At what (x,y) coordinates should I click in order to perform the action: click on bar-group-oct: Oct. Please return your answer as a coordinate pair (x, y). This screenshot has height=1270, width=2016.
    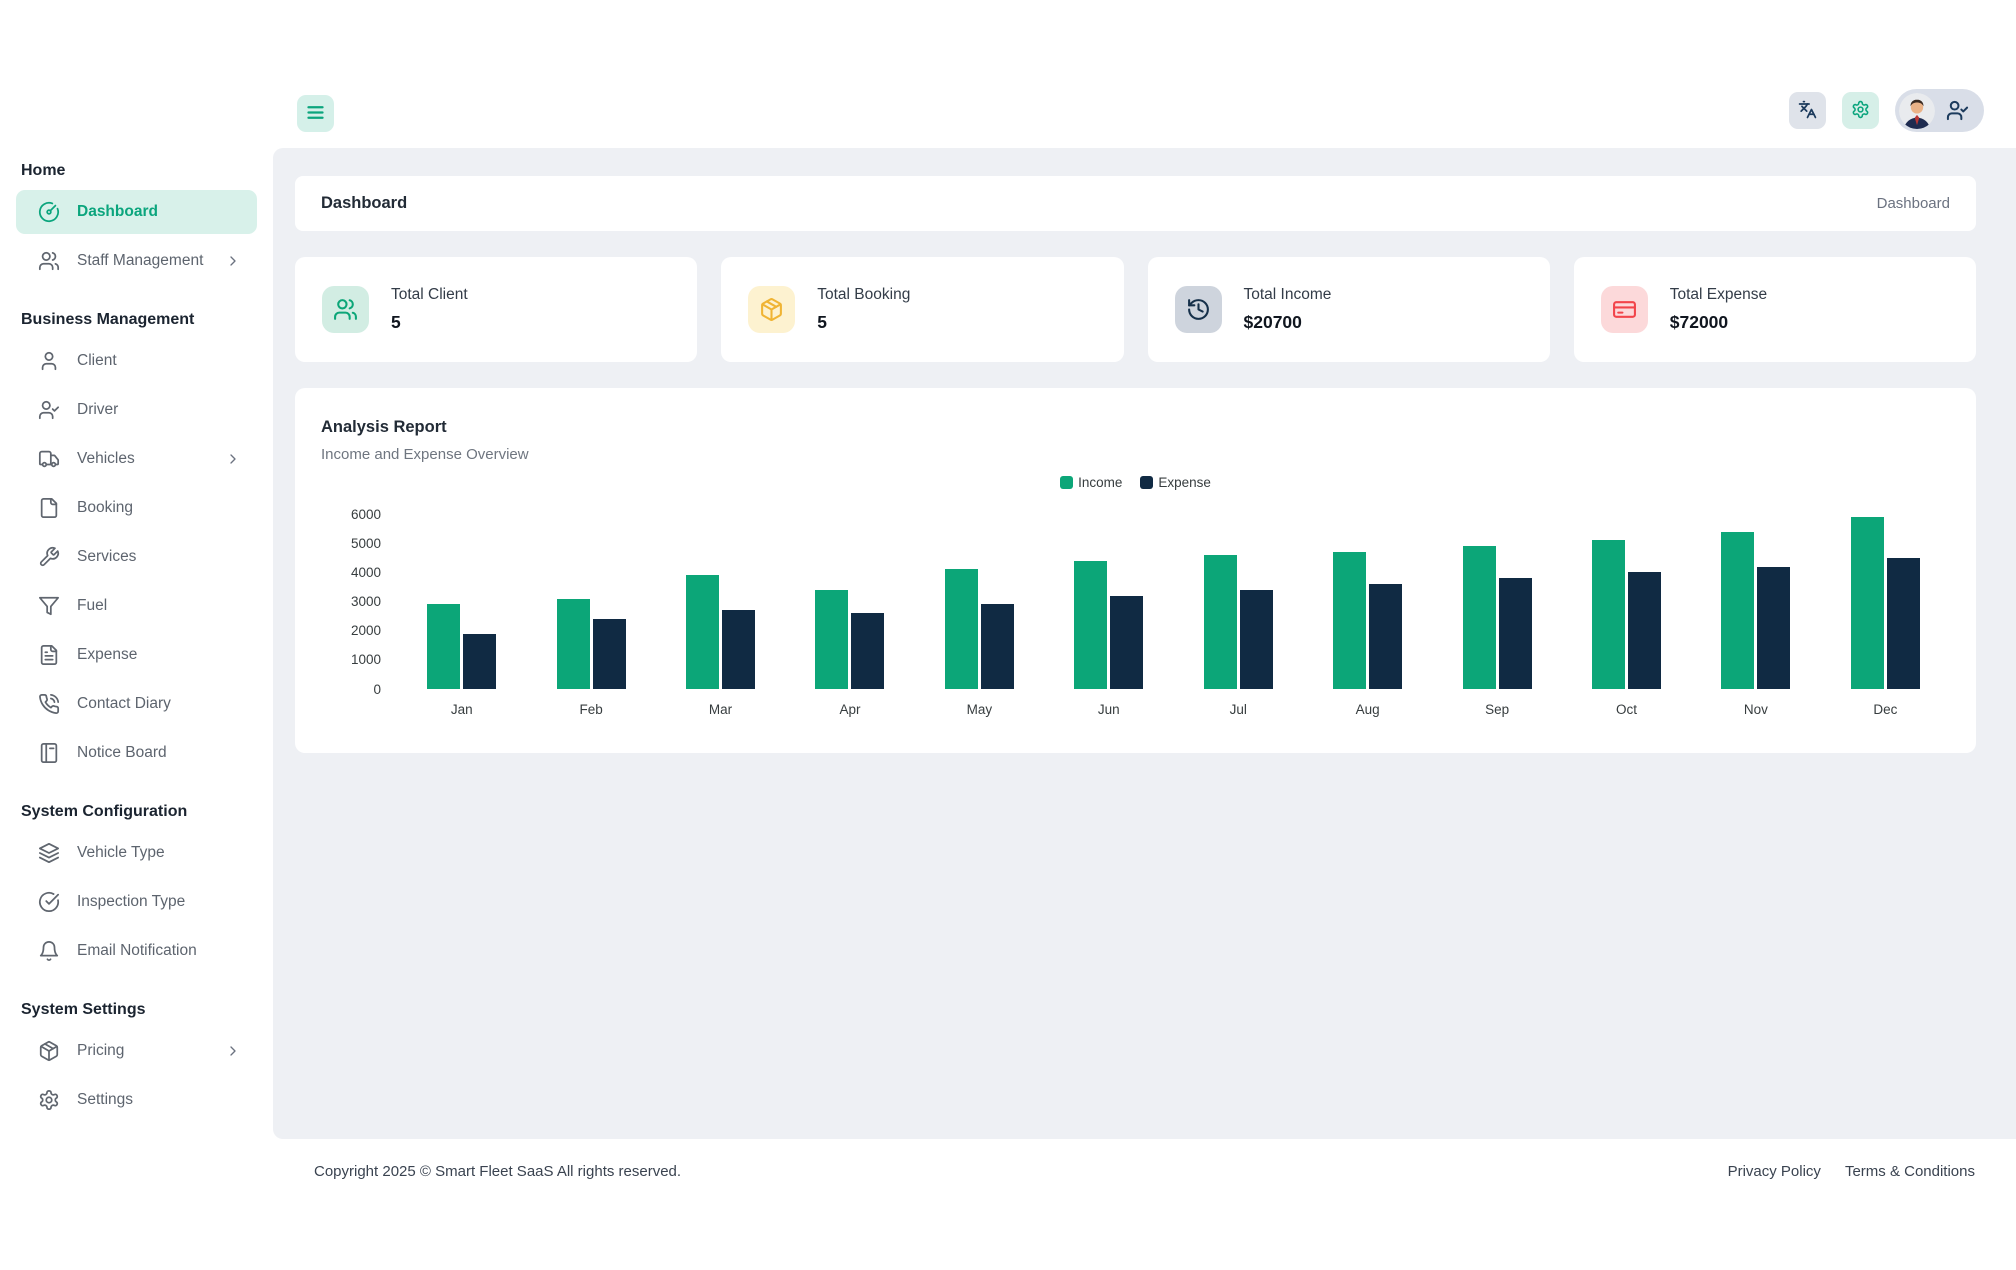
    Looking at the image, I should click on (1626, 615).